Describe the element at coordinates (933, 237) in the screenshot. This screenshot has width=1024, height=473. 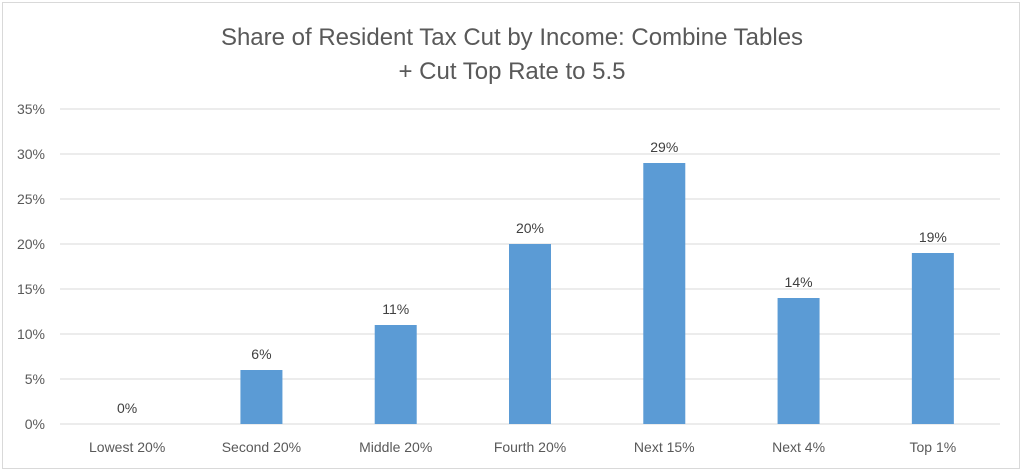
I see `bar-value-label: 19%` at that location.